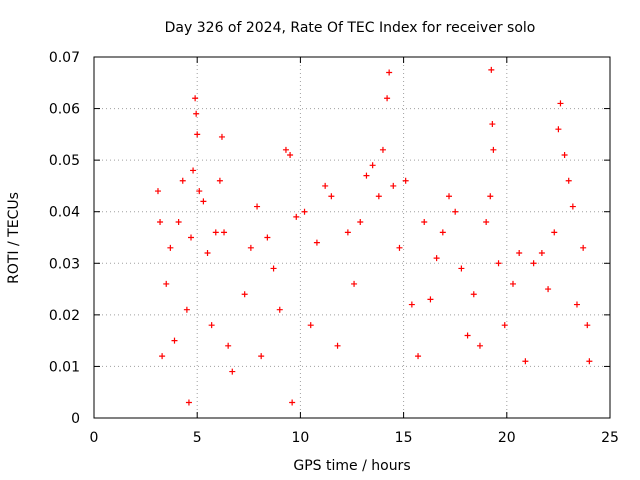 The image size is (640, 480). What do you see at coordinates (94, 438) in the screenshot?
I see `x-tick-label: 0` at bounding box center [94, 438].